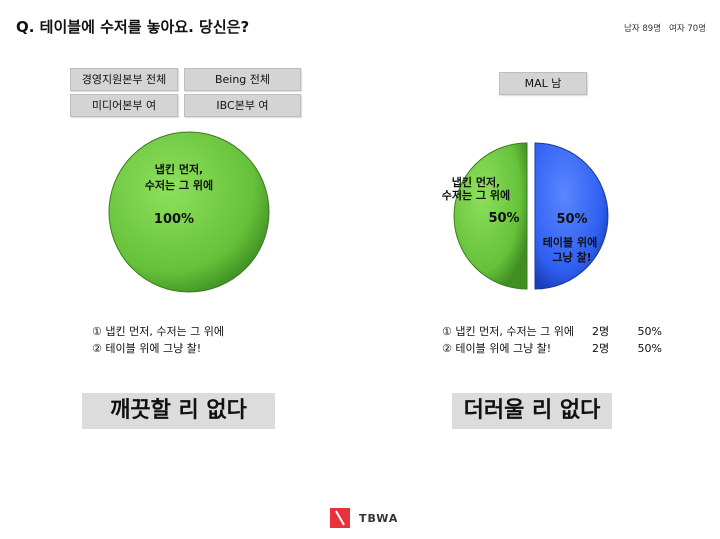  I want to click on pie-right-label-table-line2: 그냥 찰!, so click(571, 257).